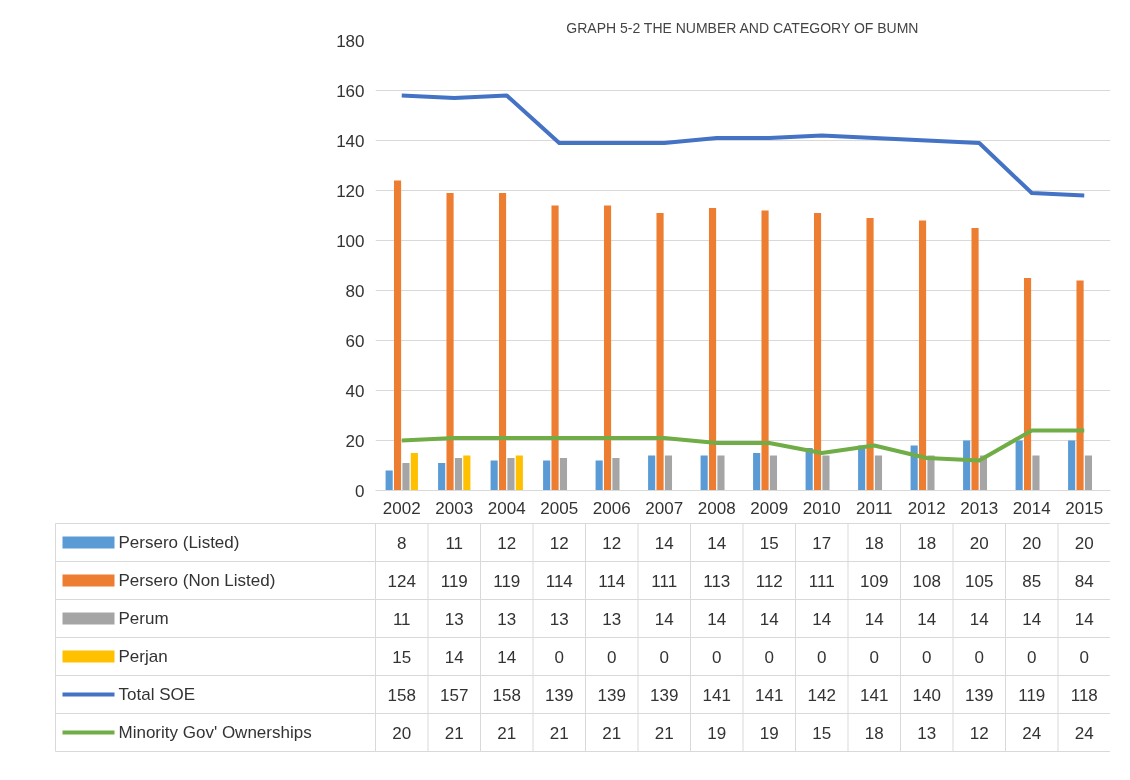 This screenshot has width=1130, height=780. I want to click on data-label: 105, so click(979, 581).